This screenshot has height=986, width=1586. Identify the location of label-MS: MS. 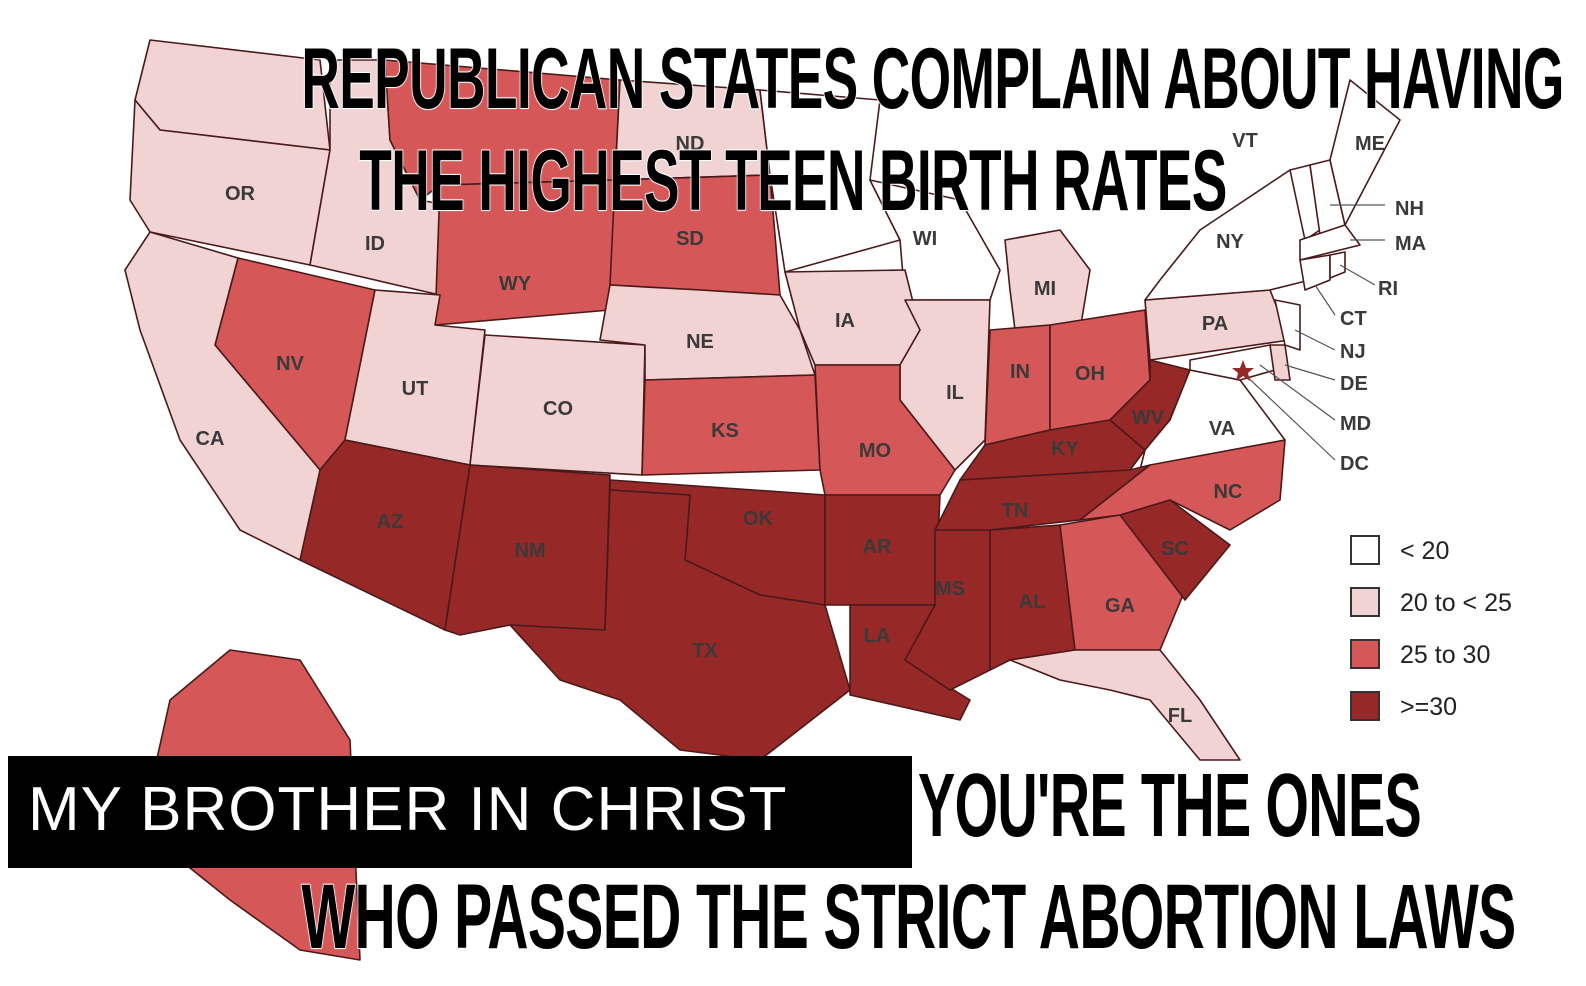
(950, 589).